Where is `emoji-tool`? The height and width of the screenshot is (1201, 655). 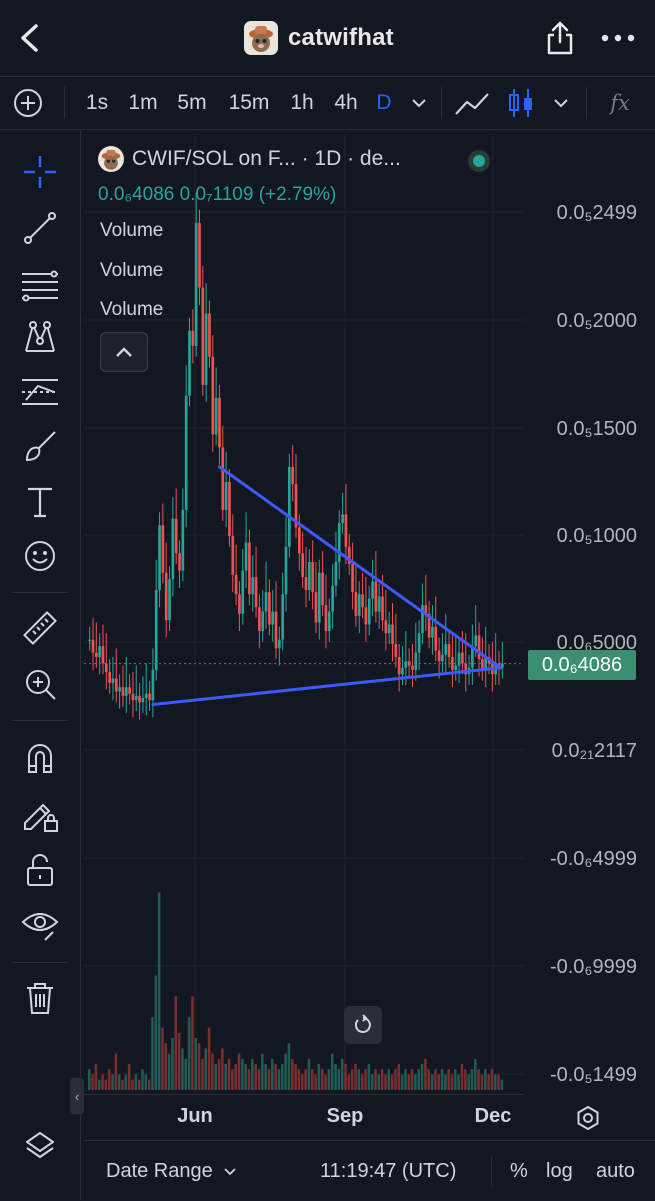
emoji-tool is located at coordinates (40, 556).